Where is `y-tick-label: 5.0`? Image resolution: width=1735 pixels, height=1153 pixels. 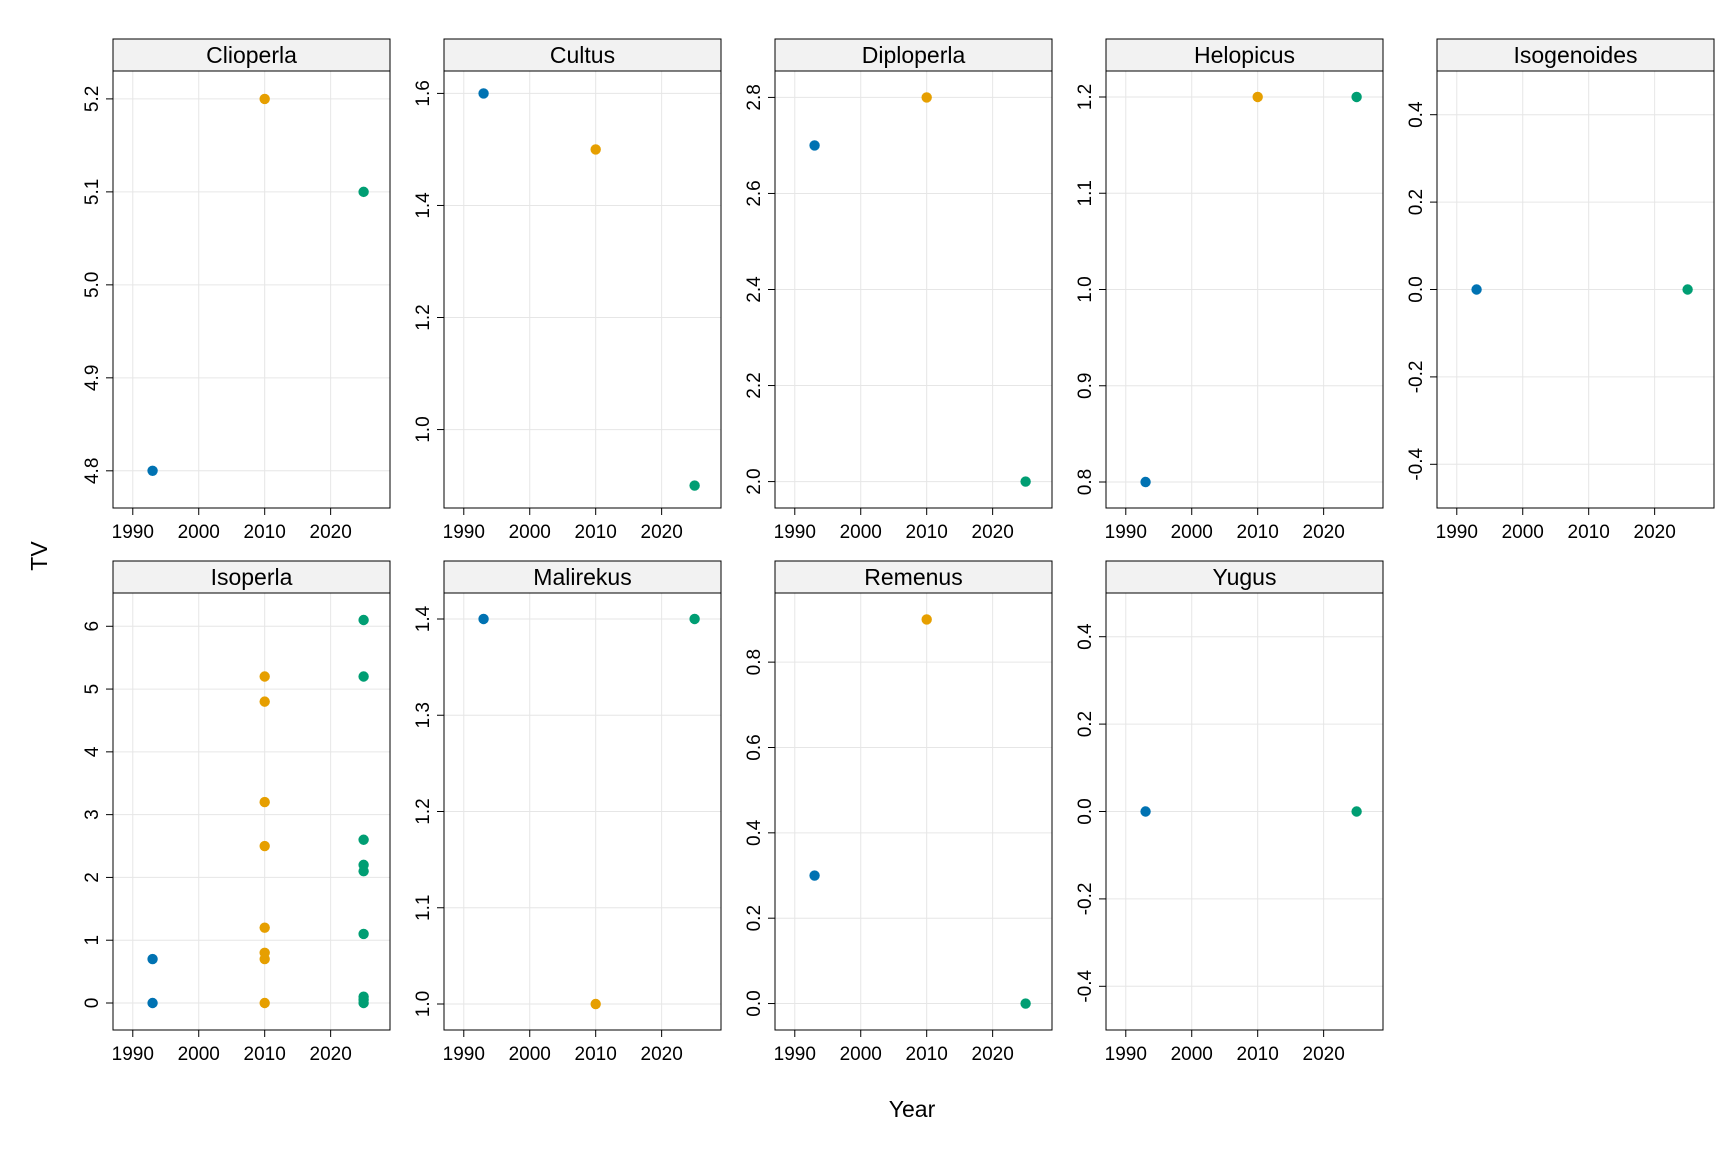 y-tick-label: 5.0 is located at coordinates (92, 285).